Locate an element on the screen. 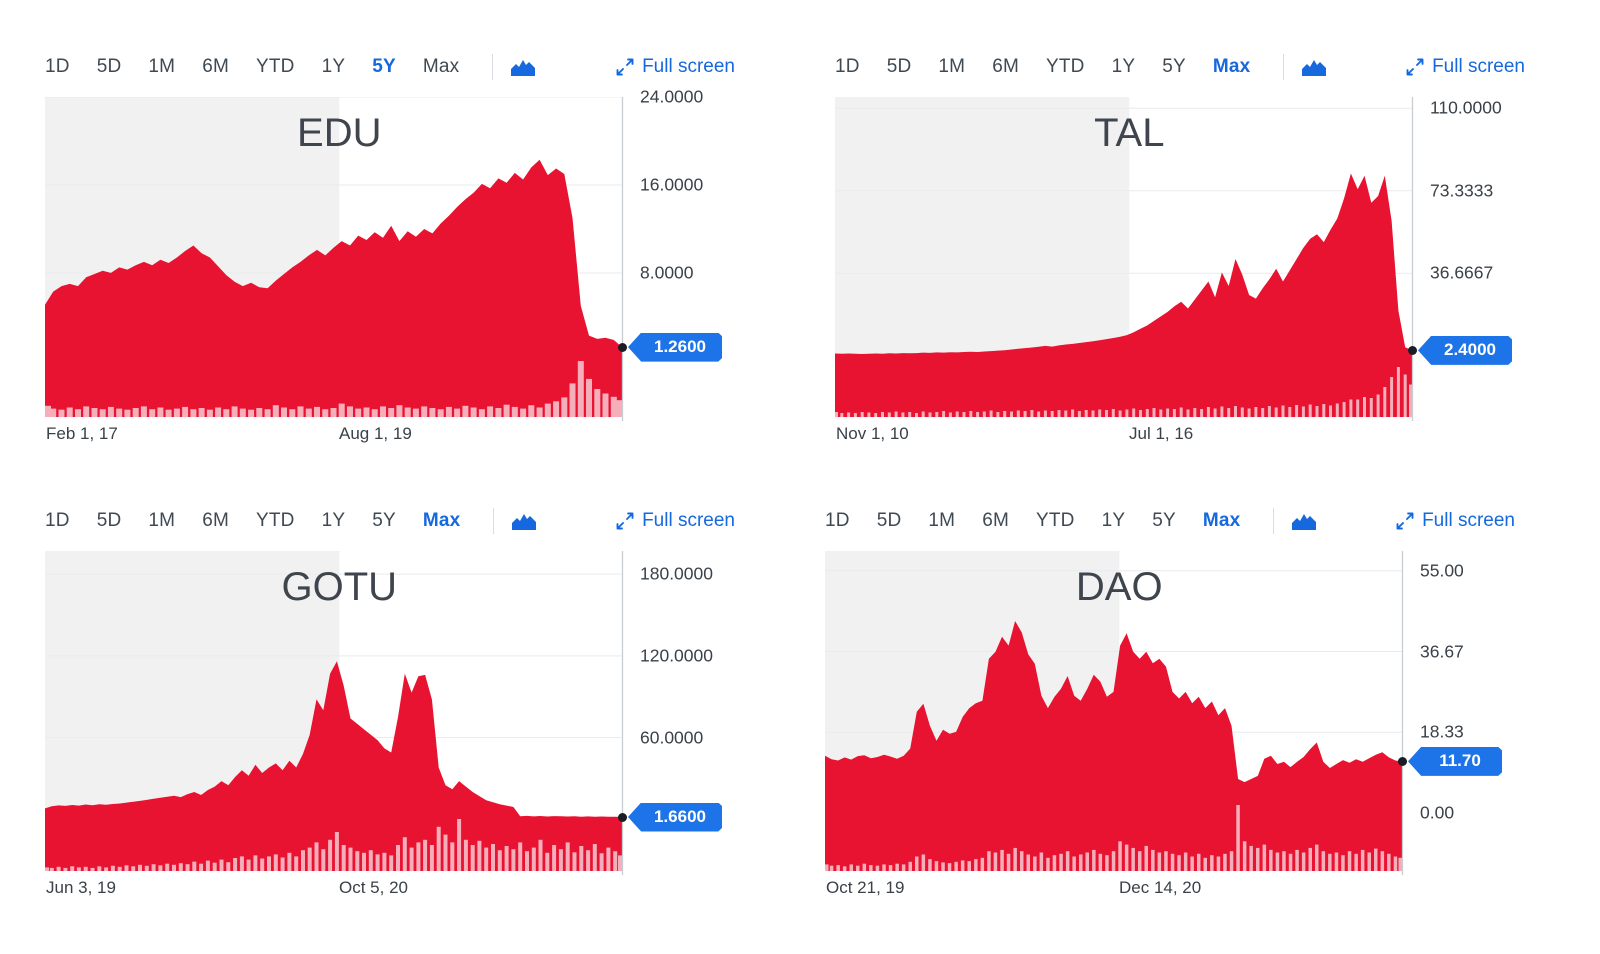 The height and width of the screenshot is (954, 1600). last-price-badge: 1.6600 is located at coordinates (675, 817).